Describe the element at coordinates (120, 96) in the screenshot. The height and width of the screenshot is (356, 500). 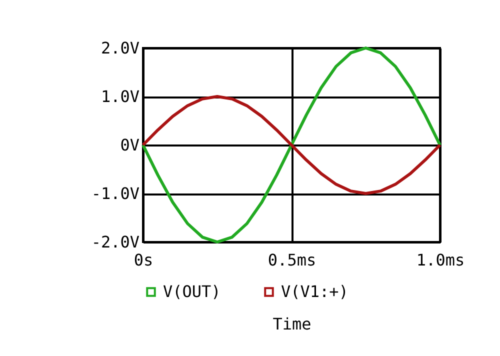
I see `y-tick-label: 1.0V` at that location.